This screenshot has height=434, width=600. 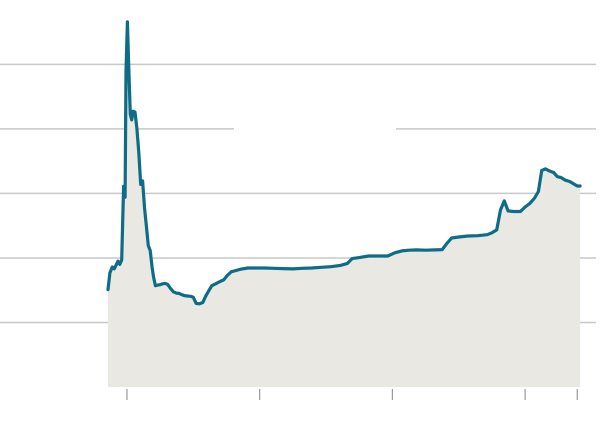 I want to click on x-axis-ticks, so click(x=352, y=394).